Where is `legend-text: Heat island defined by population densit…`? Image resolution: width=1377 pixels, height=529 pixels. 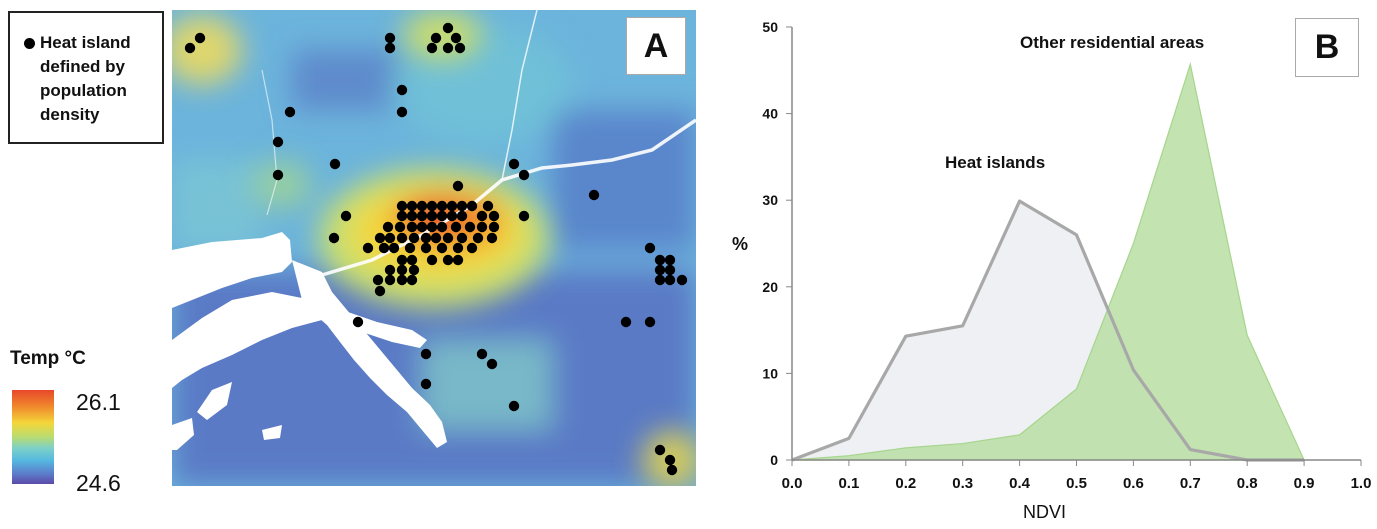
legend-text: Heat island defined by population densit… is located at coordinates (85, 78).